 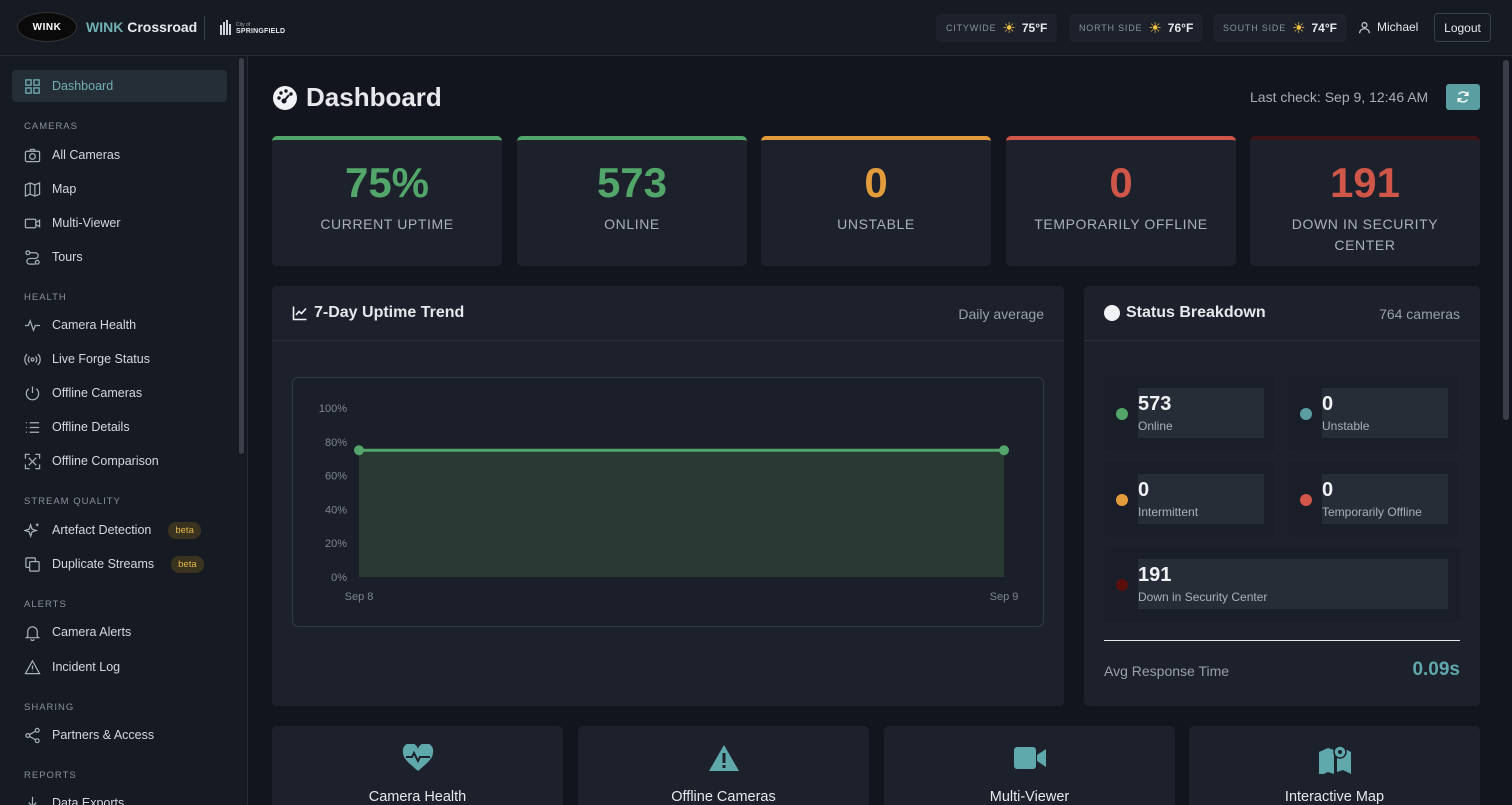 I want to click on sidebar-item-all-cameras: All Cameras, so click(x=119, y=155).